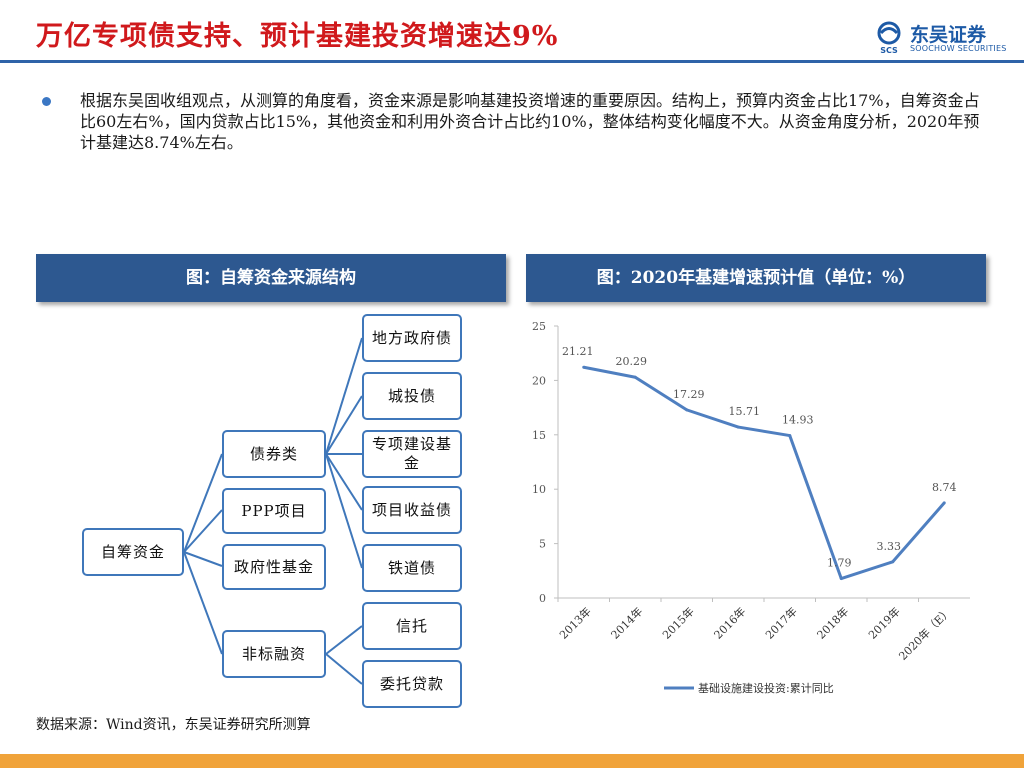 Image resolution: width=1024 pixels, height=768 pixels. What do you see at coordinates (889, 37) in the screenshot?
I see `logo-mark-icon: SCS` at bounding box center [889, 37].